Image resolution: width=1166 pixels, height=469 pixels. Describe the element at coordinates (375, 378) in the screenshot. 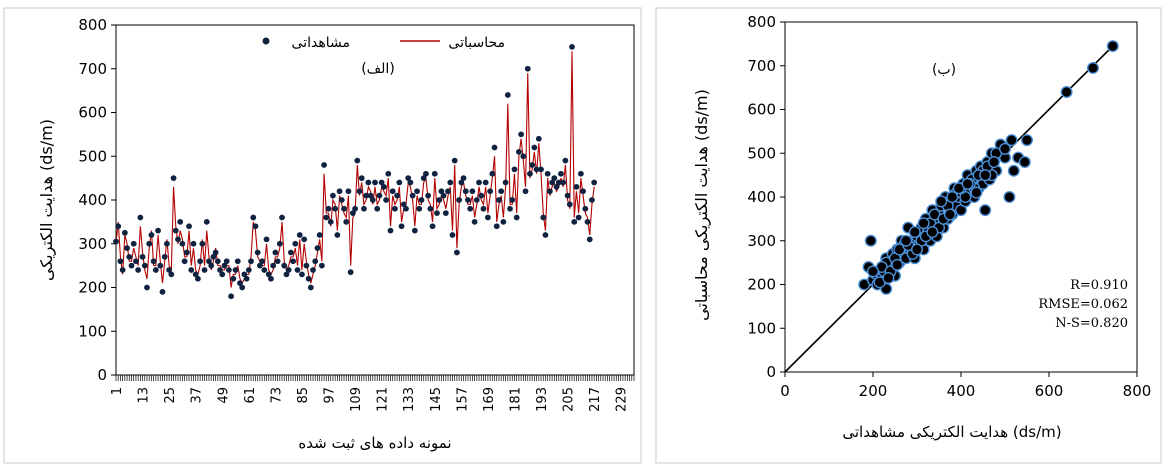

I see `x-minor-ticks` at that location.